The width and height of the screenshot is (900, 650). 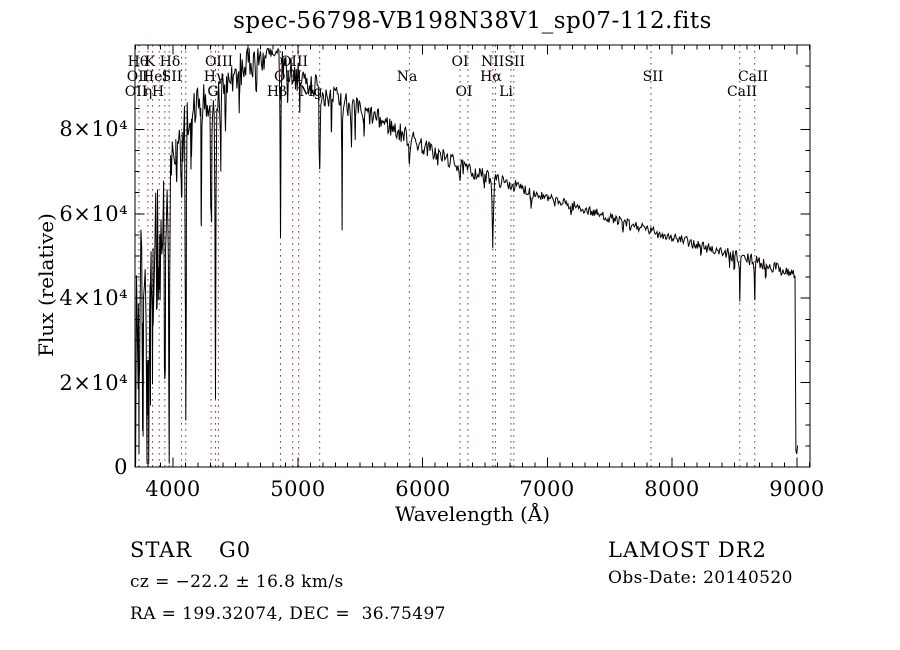 What do you see at coordinates (237, 582) in the screenshot?
I see `radial-velocity: cz = −22.2 ± 16.8 km/s` at bounding box center [237, 582].